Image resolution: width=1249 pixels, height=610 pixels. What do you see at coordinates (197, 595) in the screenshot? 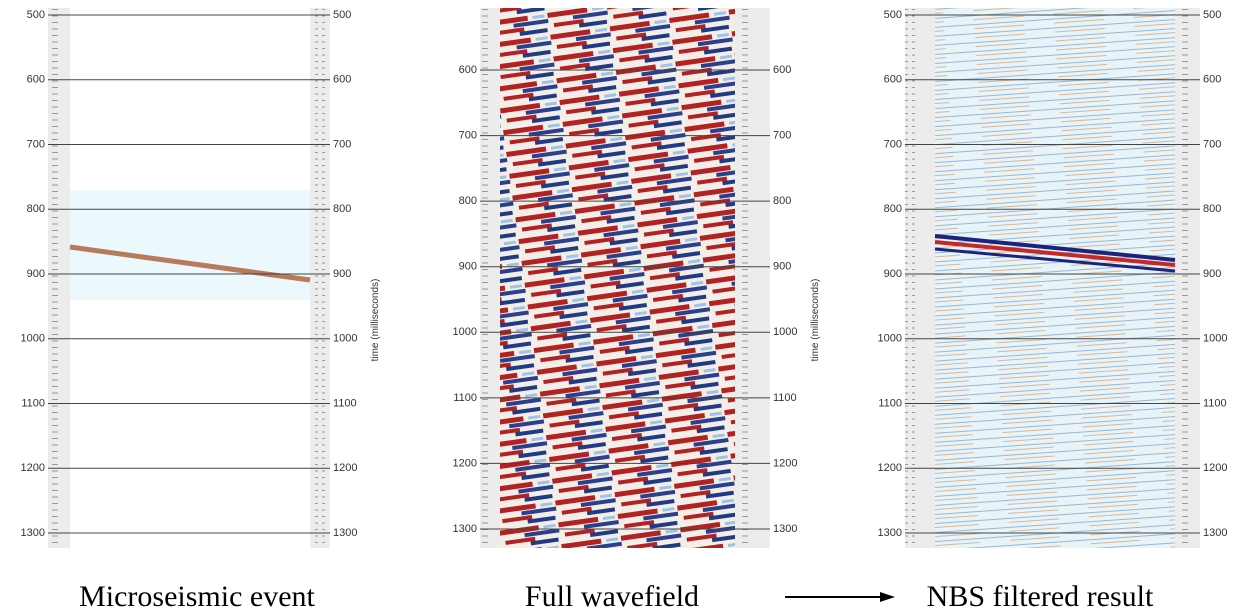
I see `caption: Microseismic event` at bounding box center [197, 595].